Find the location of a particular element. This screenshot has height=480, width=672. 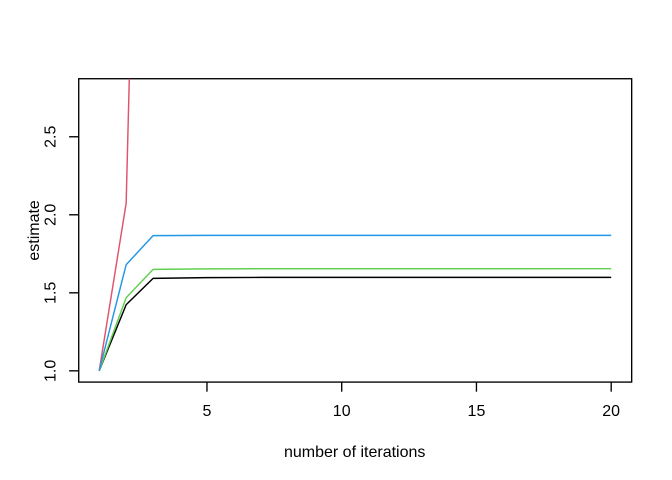

svg-text: 15 is located at coordinates (477, 411).